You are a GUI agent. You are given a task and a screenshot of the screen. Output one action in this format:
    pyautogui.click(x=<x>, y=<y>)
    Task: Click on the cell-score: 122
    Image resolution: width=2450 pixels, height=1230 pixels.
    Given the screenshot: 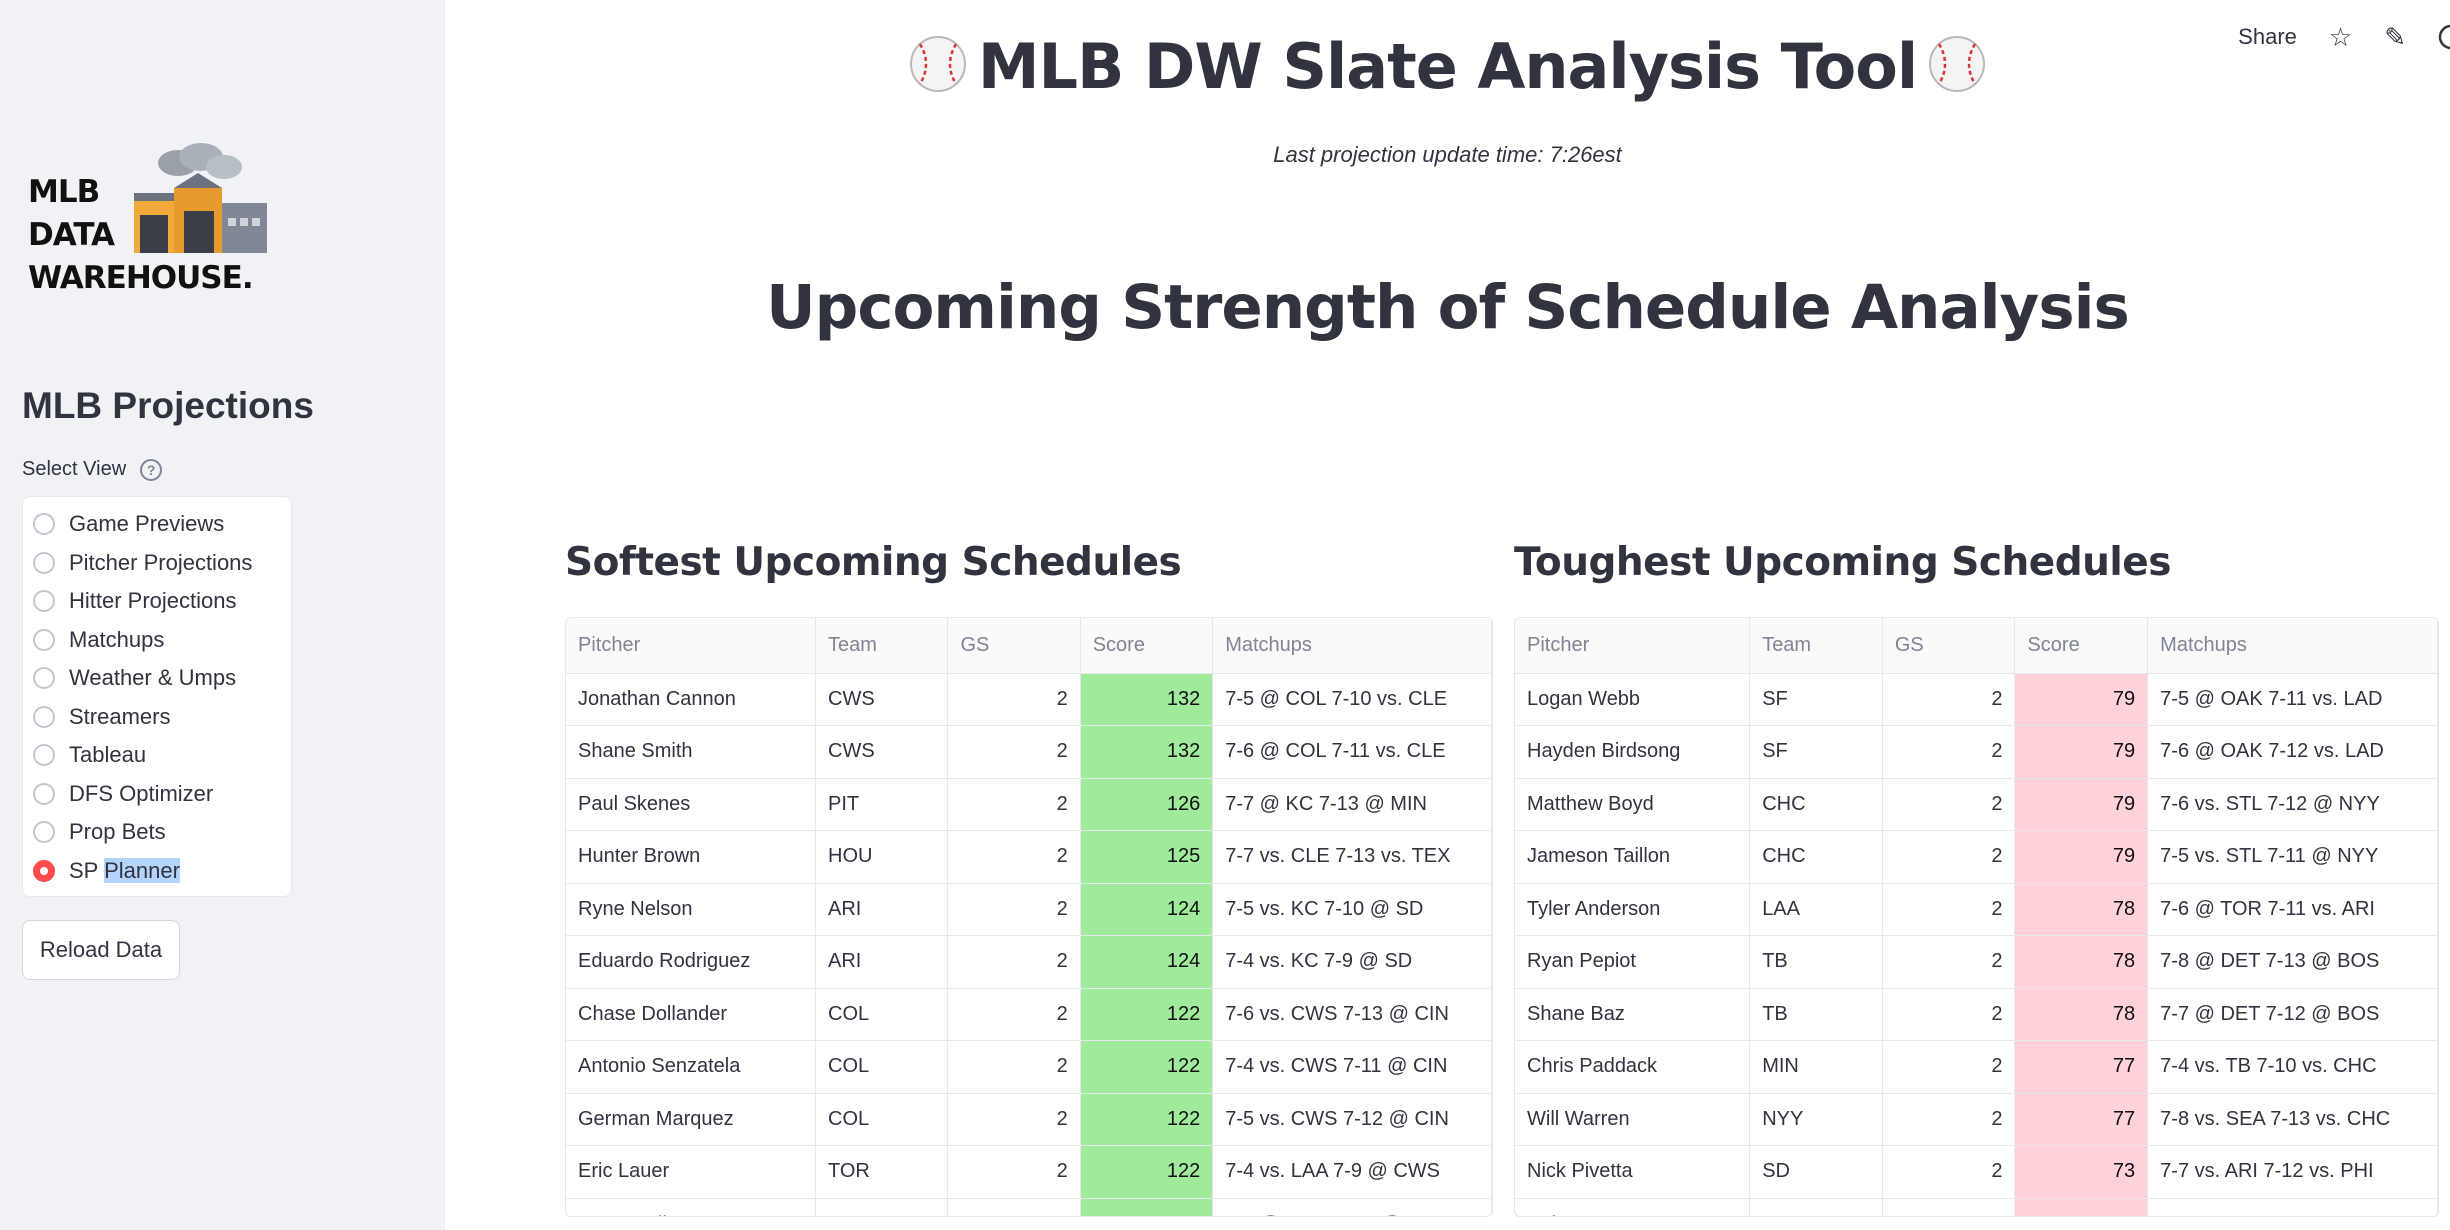 What is the action you would take?
    pyautogui.click(x=1147, y=1119)
    